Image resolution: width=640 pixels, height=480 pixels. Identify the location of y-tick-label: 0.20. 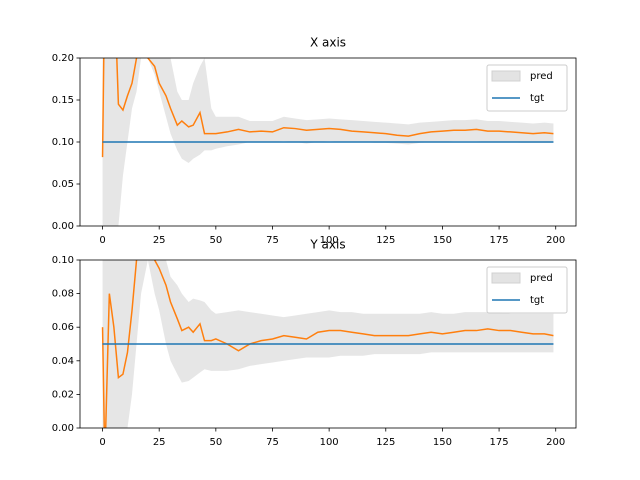
(63, 58).